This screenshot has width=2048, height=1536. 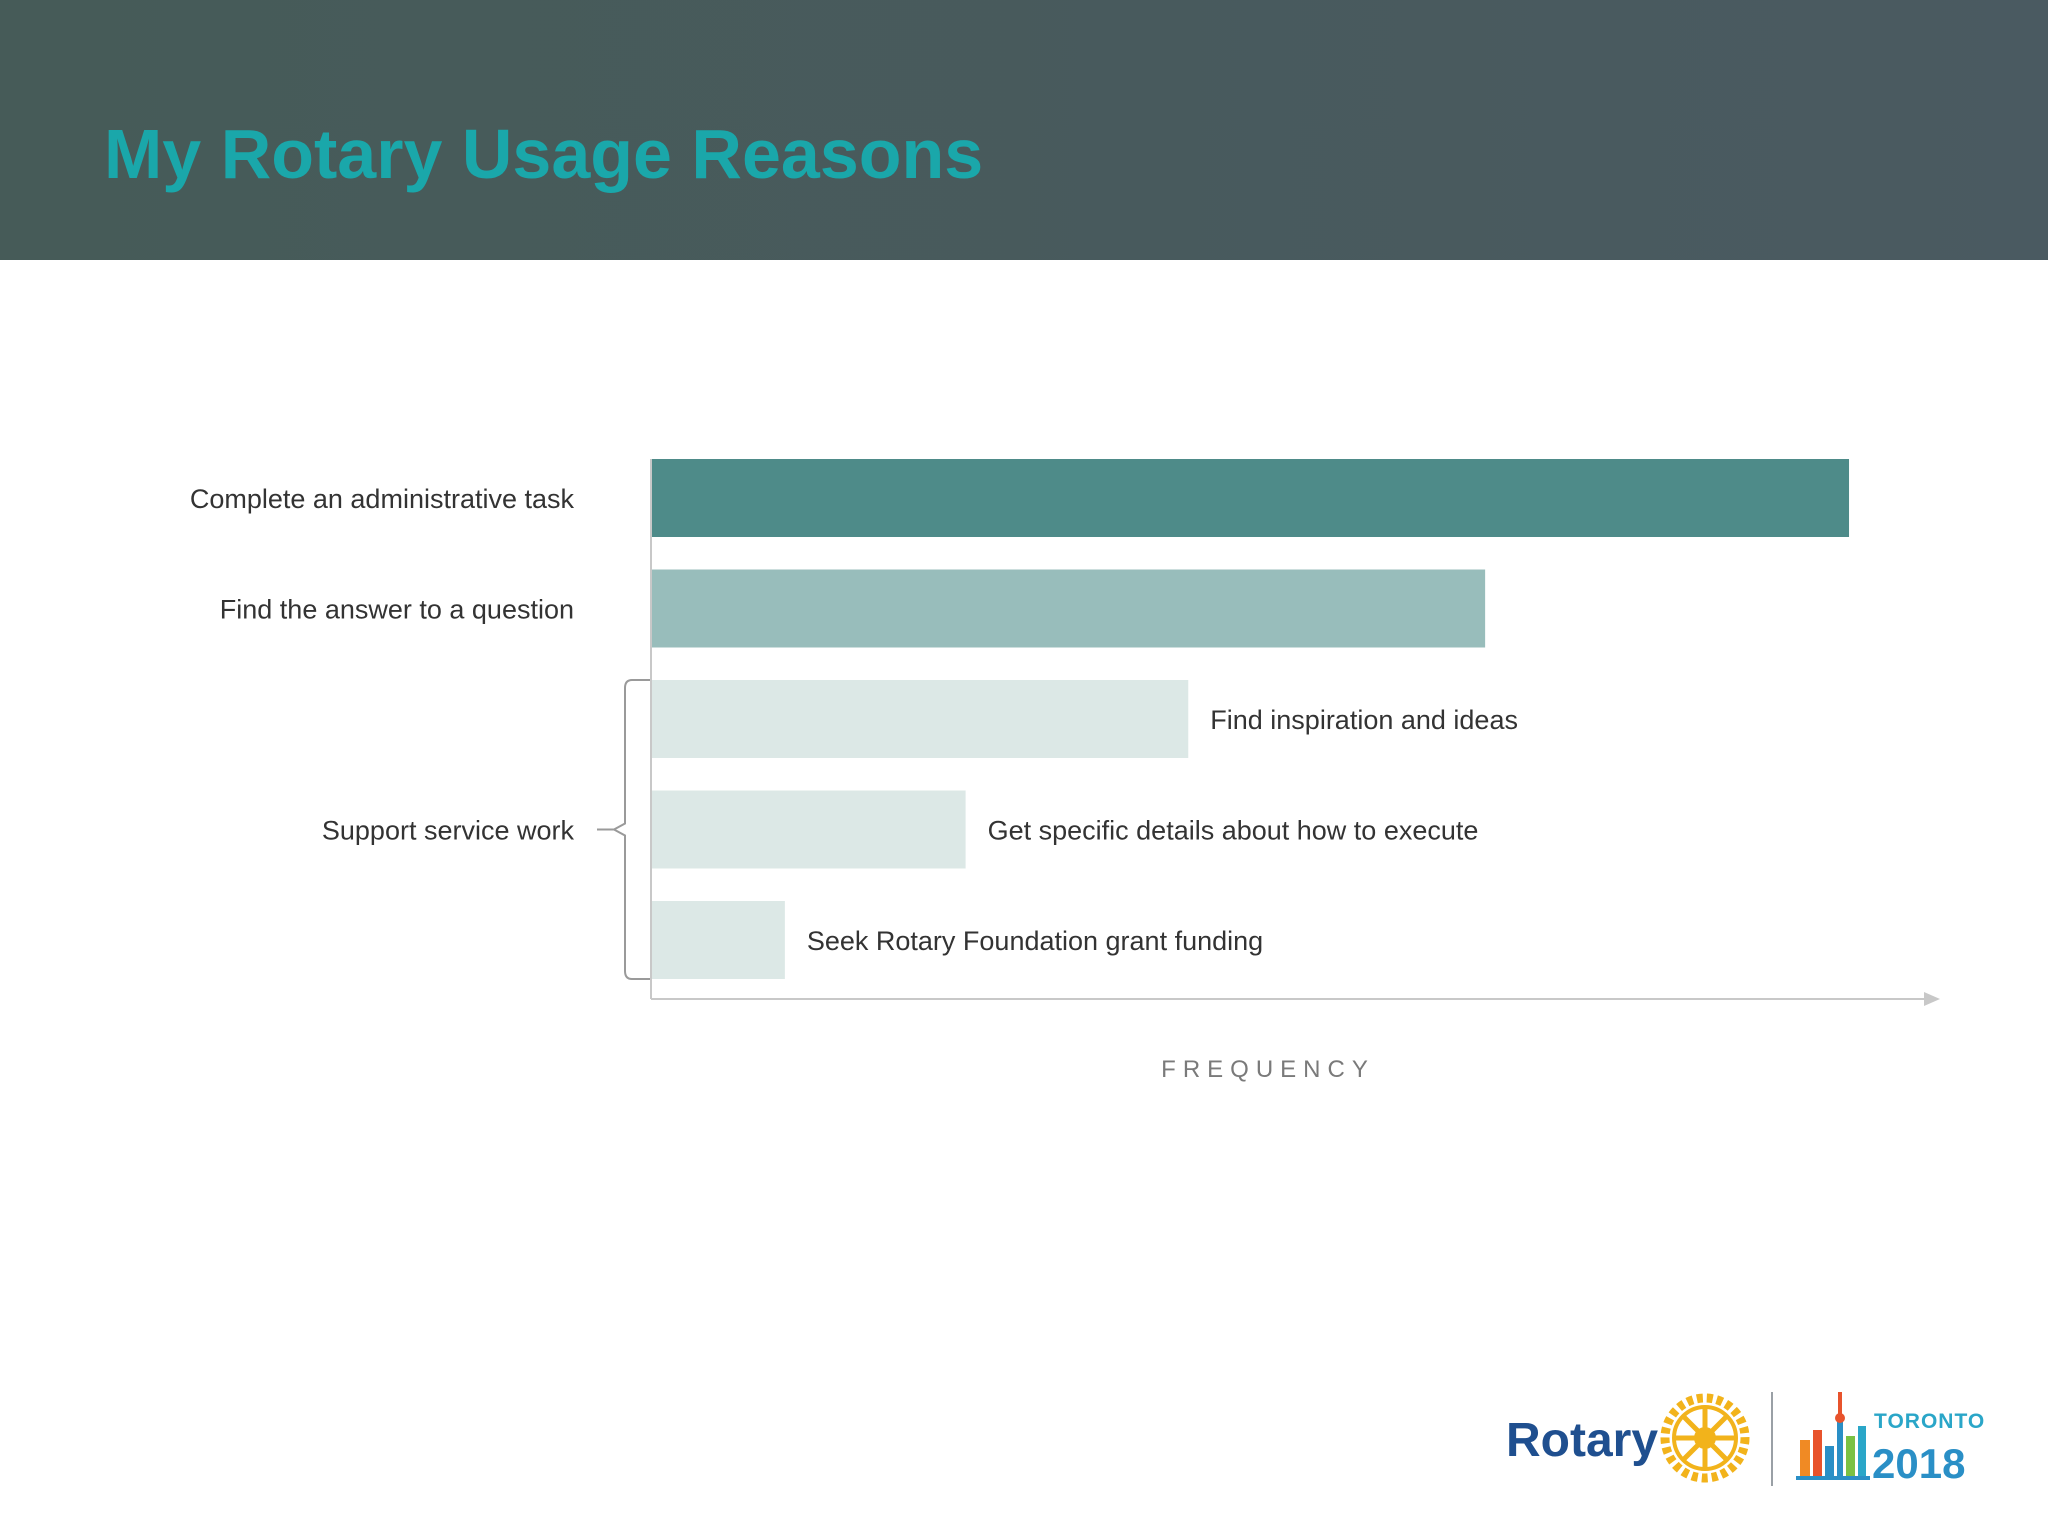 What do you see at coordinates (544, 154) in the screenshot?
I see `slide-title: My Rotary Usage Reasons` at bounding box center [544, 154].